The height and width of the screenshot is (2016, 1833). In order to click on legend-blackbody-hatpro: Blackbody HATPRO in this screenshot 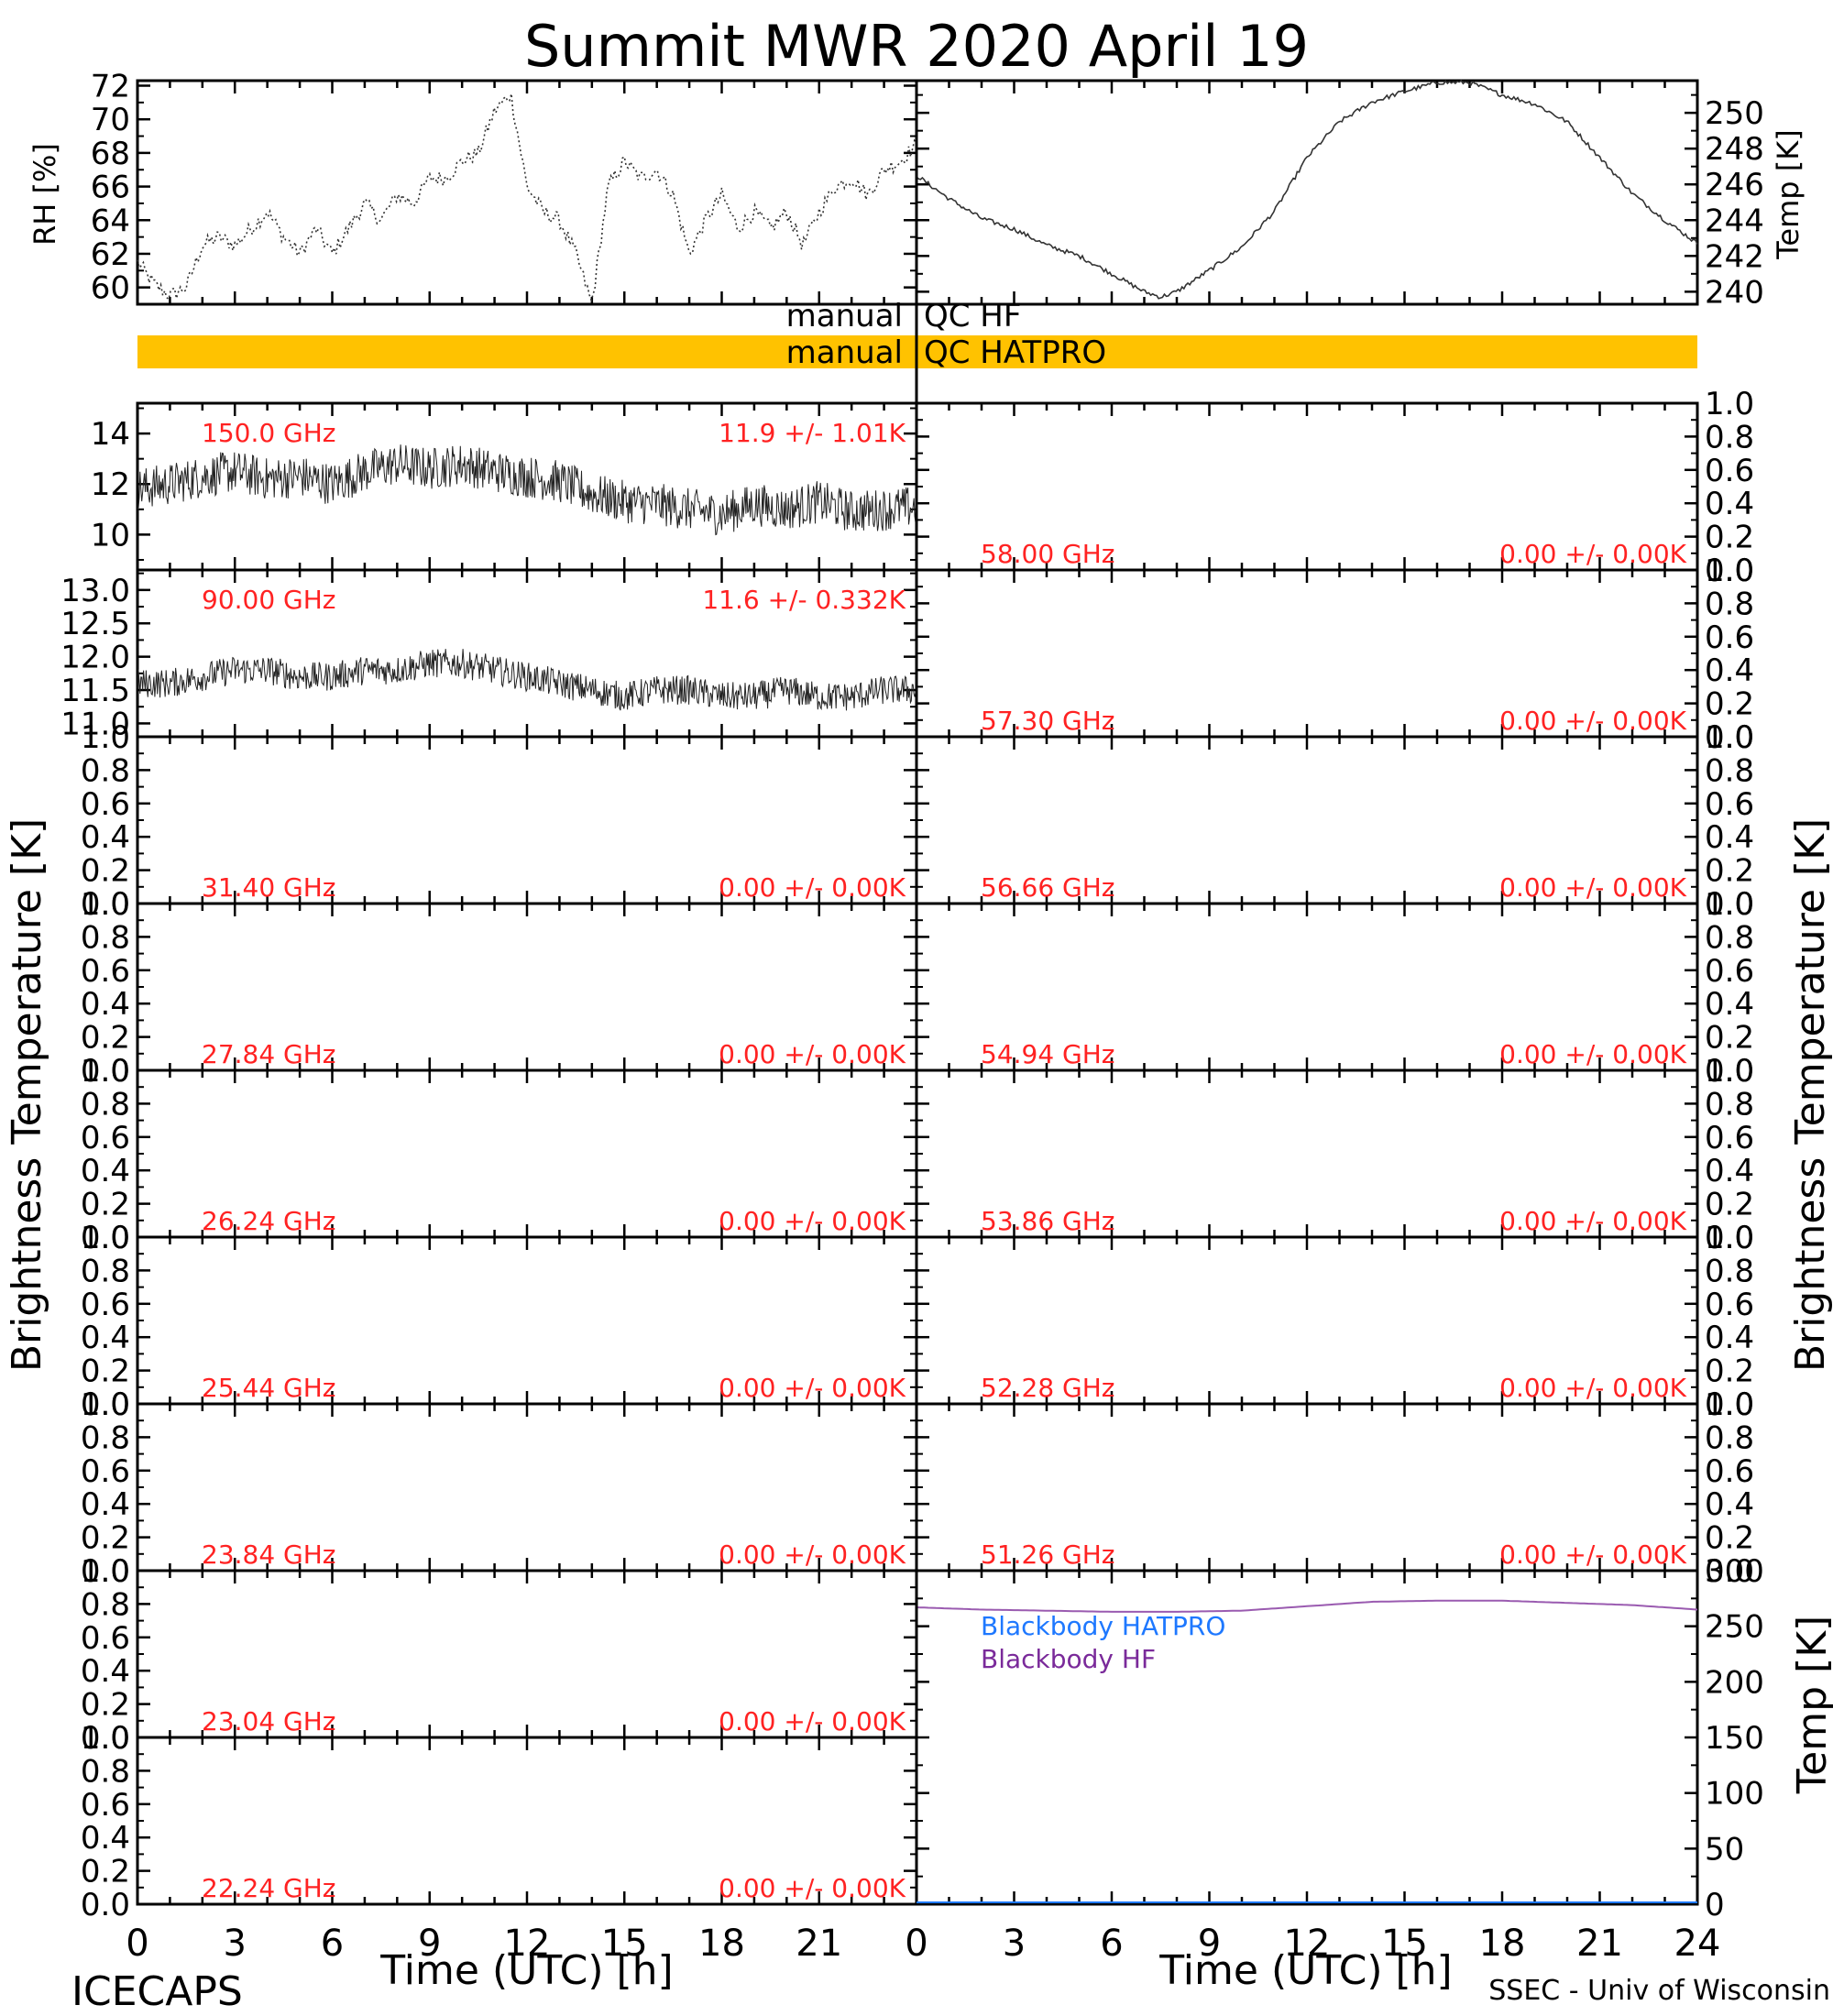, I will do `click(1103, 1626)`.